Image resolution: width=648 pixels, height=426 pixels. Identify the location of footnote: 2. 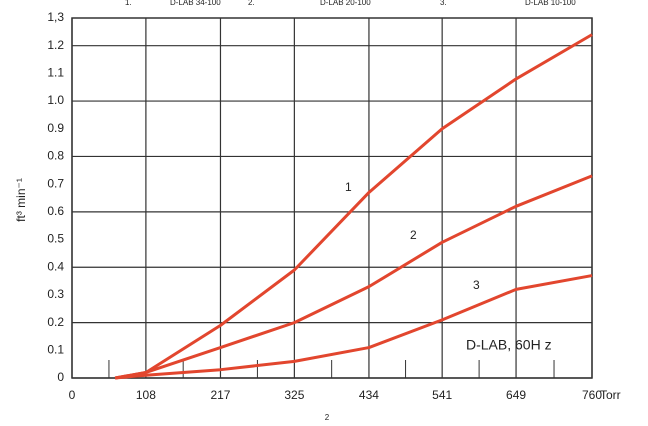
(327, 417).